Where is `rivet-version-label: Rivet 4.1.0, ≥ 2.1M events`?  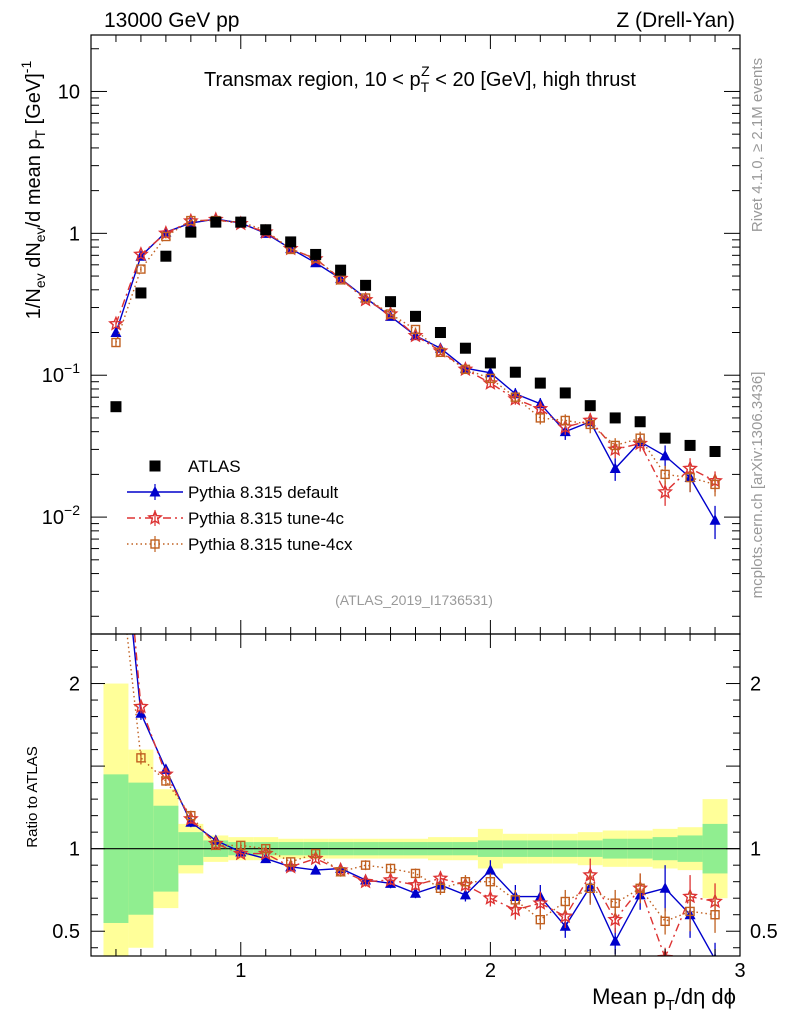
rivet-version-label: Rivet 4.1.0, ≥ 2.1M events is located at coordinates (757, 145).